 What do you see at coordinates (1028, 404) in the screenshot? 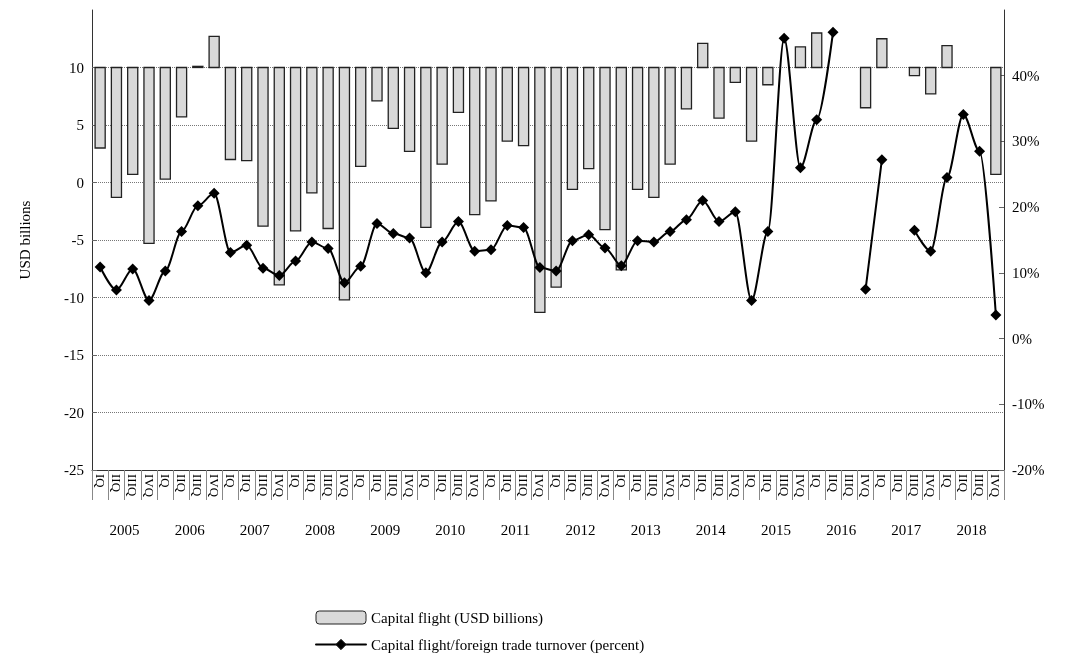
I see `y2-tick-label: -10%` at bounding box center [1028, 404].